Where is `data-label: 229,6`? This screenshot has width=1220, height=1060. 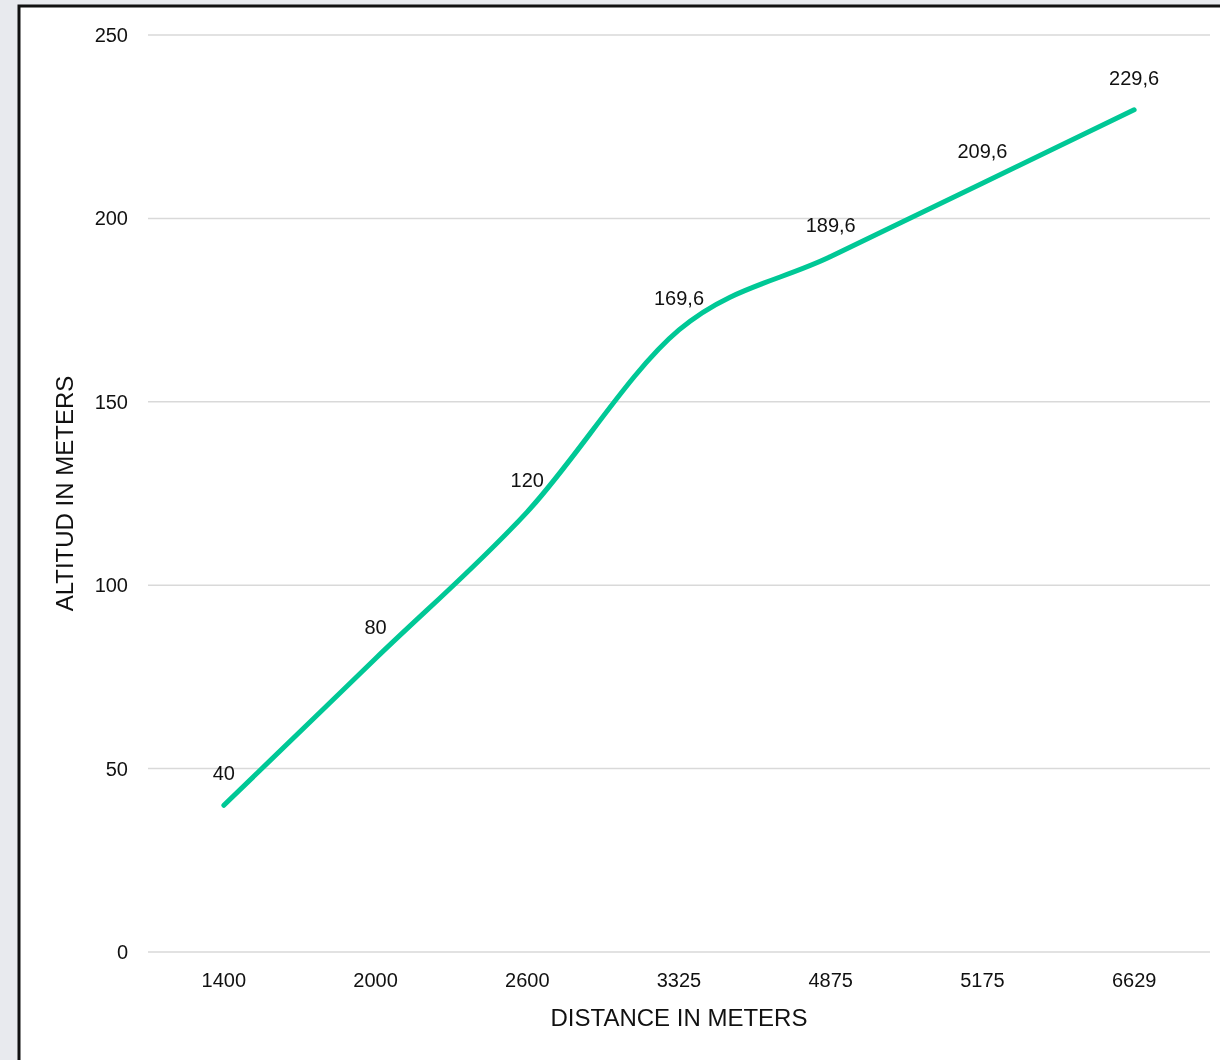
data-label: 229,6 is located at coordinates (1134, 77).